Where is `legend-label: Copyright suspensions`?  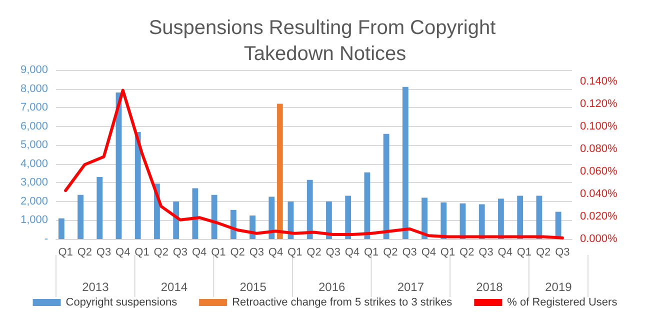
legend-label: Copyright suspensions is located at coordinates (122, 302).